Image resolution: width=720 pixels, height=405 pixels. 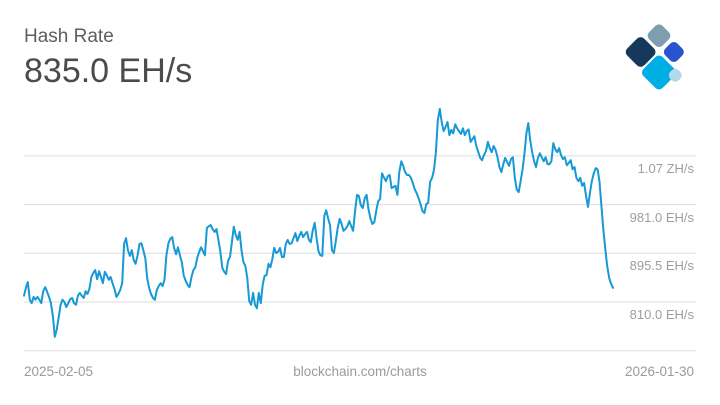 I want to click on y-axis-tick-label: 810.0 EH/s, so click(x=661, y=314).